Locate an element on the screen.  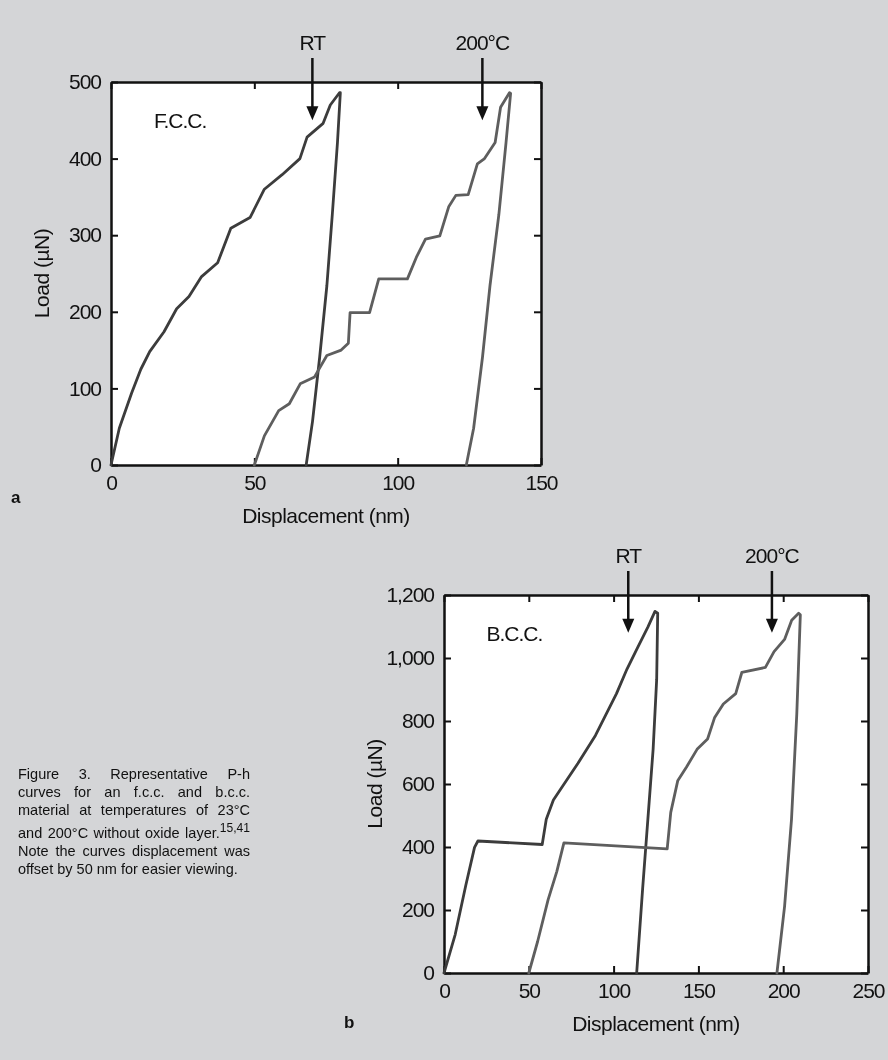
annotation: B.C.C. is located at coordinates (514, 633).